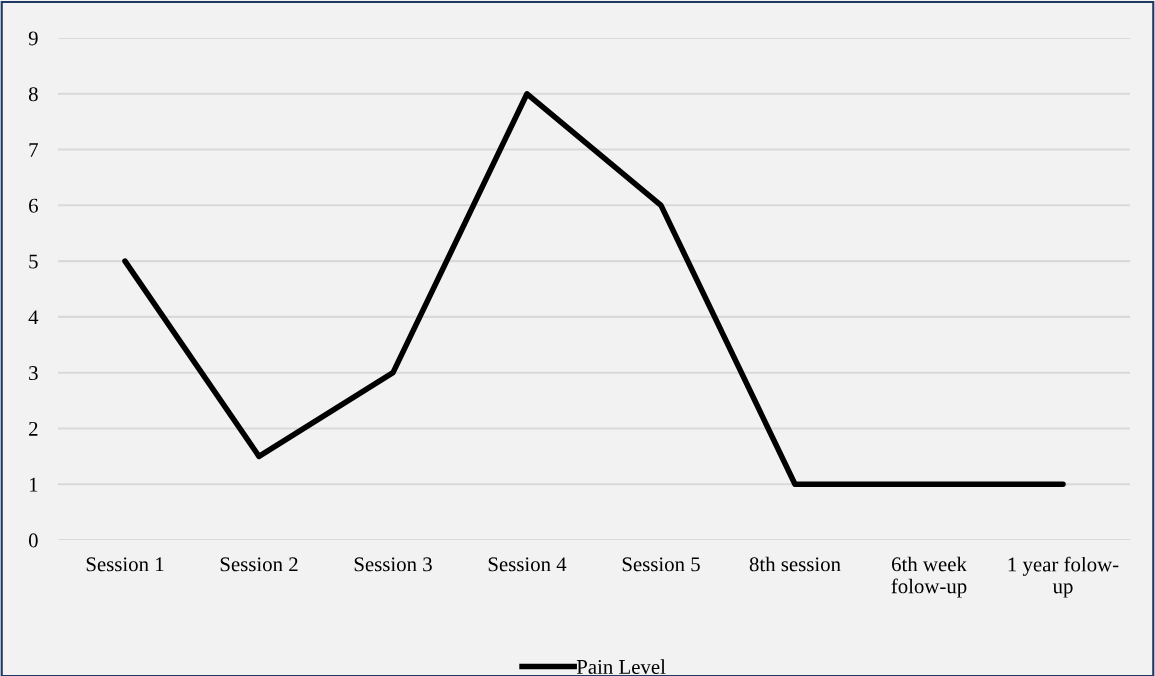 The height and width of the screenshot is (676, 1155). I want to click on y-tick-label: 4, so click(33, 317).